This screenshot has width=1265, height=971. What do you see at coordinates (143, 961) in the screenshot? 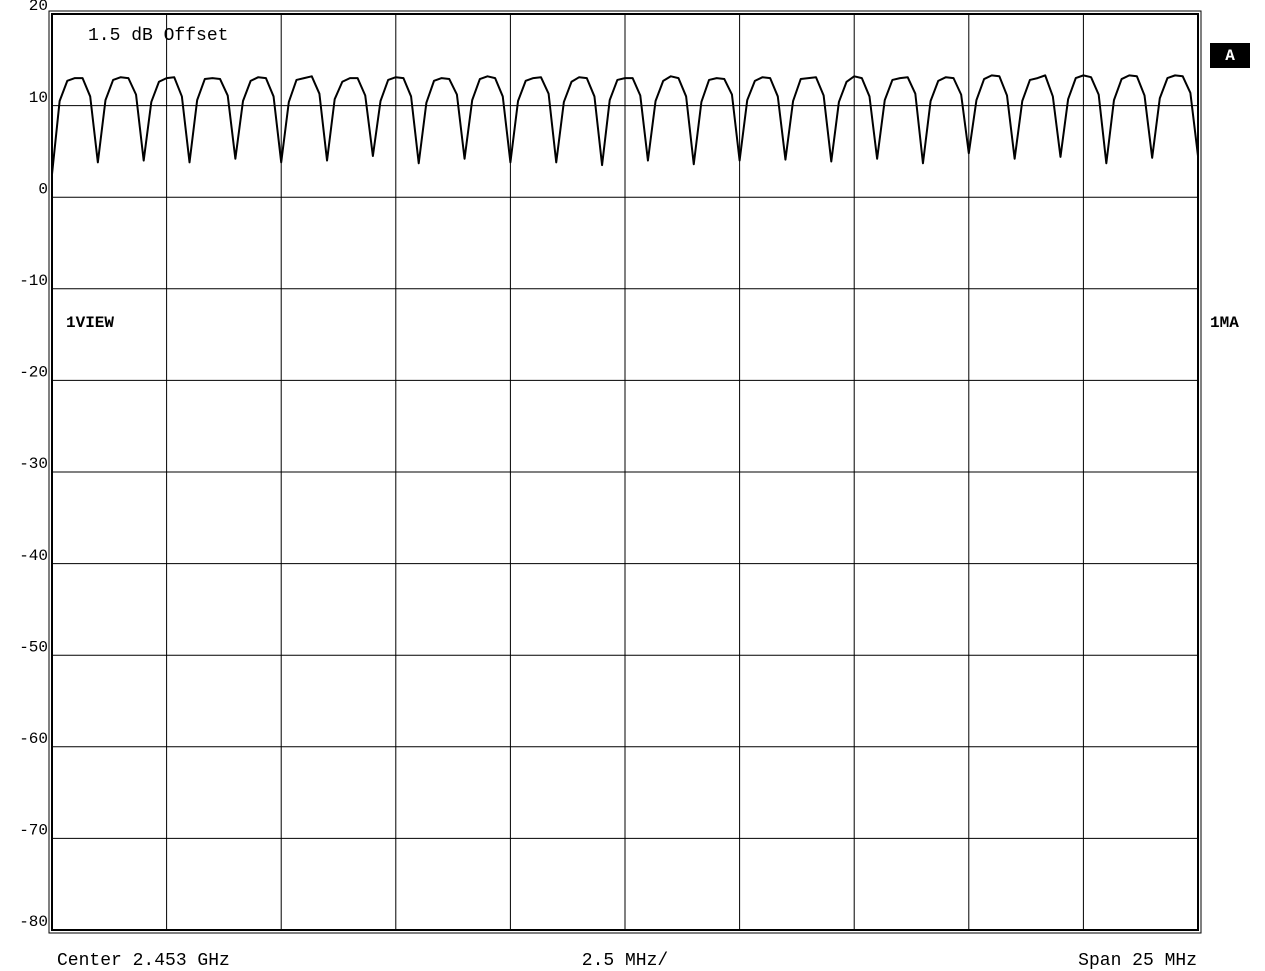
I see `footer-center: Center 2.453 GHz` at bounding box center [143, 961].